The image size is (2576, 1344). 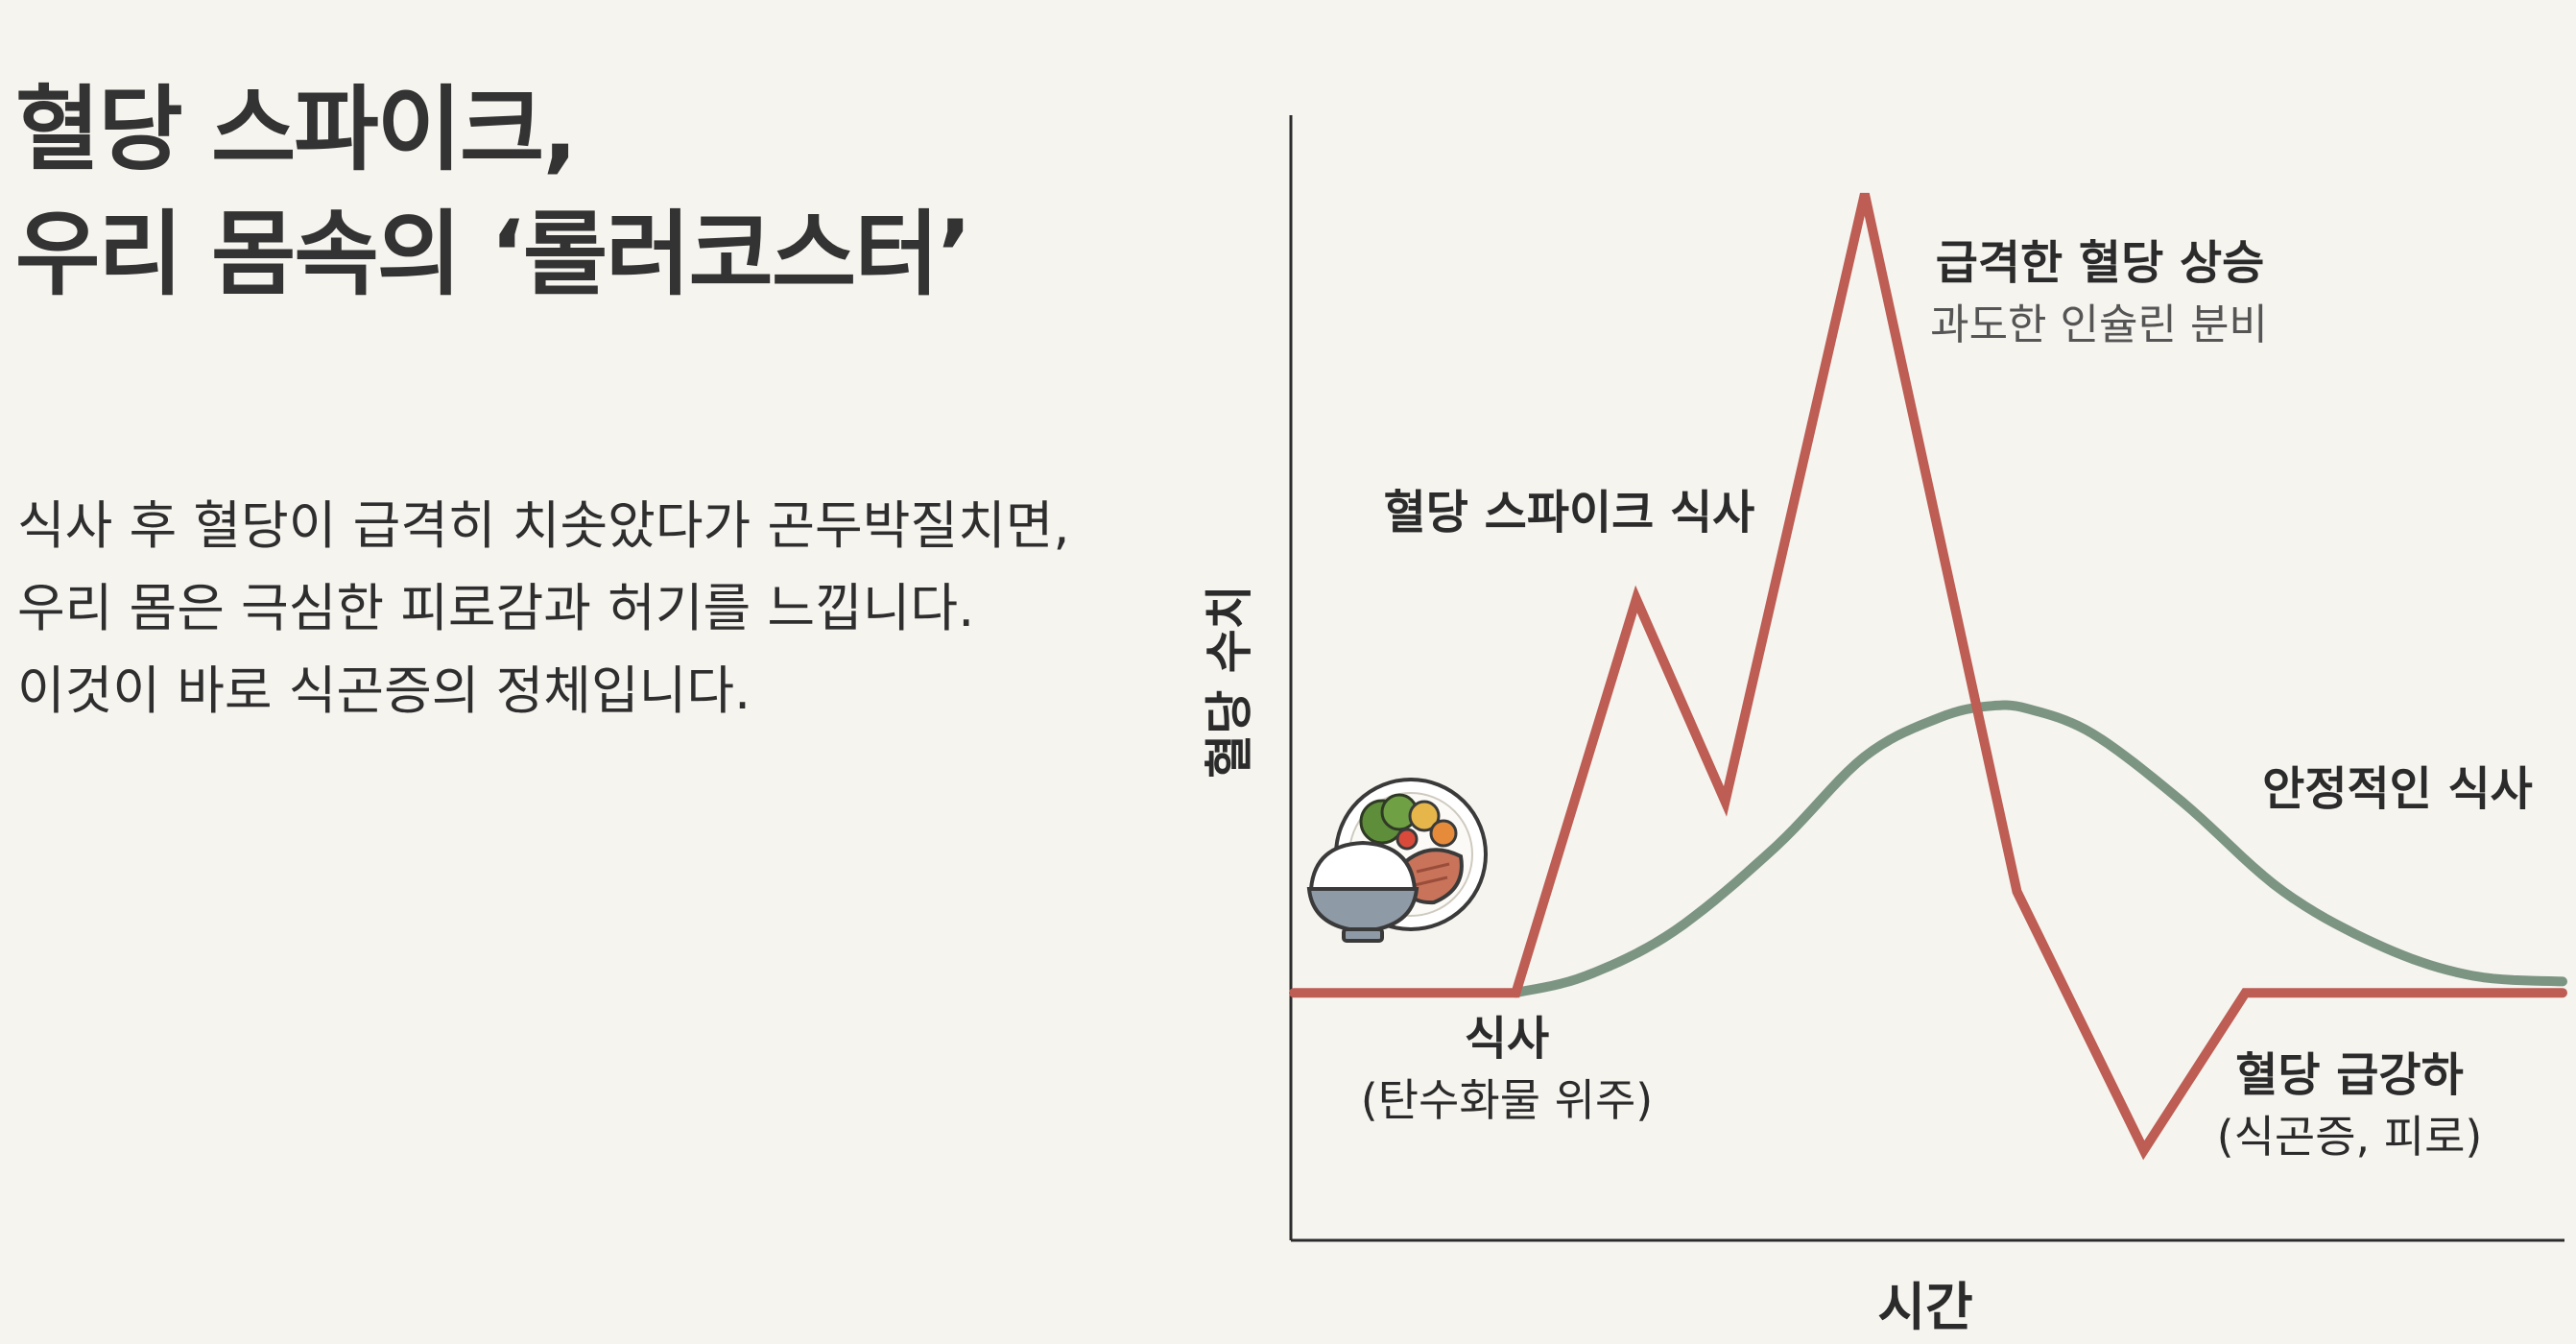 I want to click on y-axis-label: 혈당 수치, so click(x=1229, y=681).